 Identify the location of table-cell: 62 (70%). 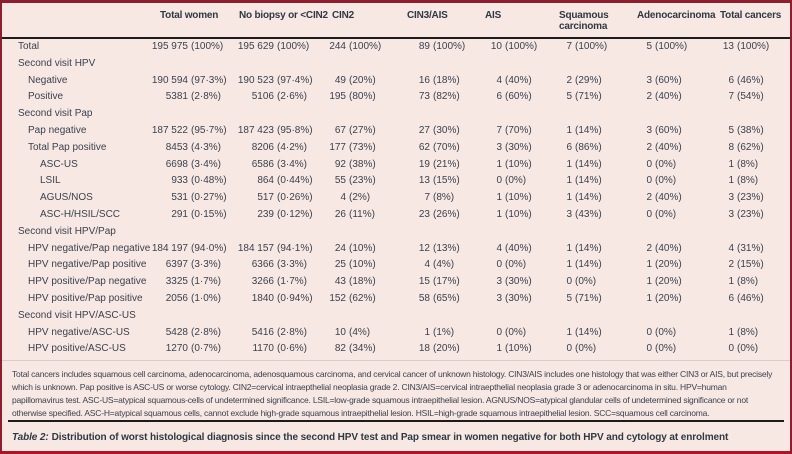
(424, 148).